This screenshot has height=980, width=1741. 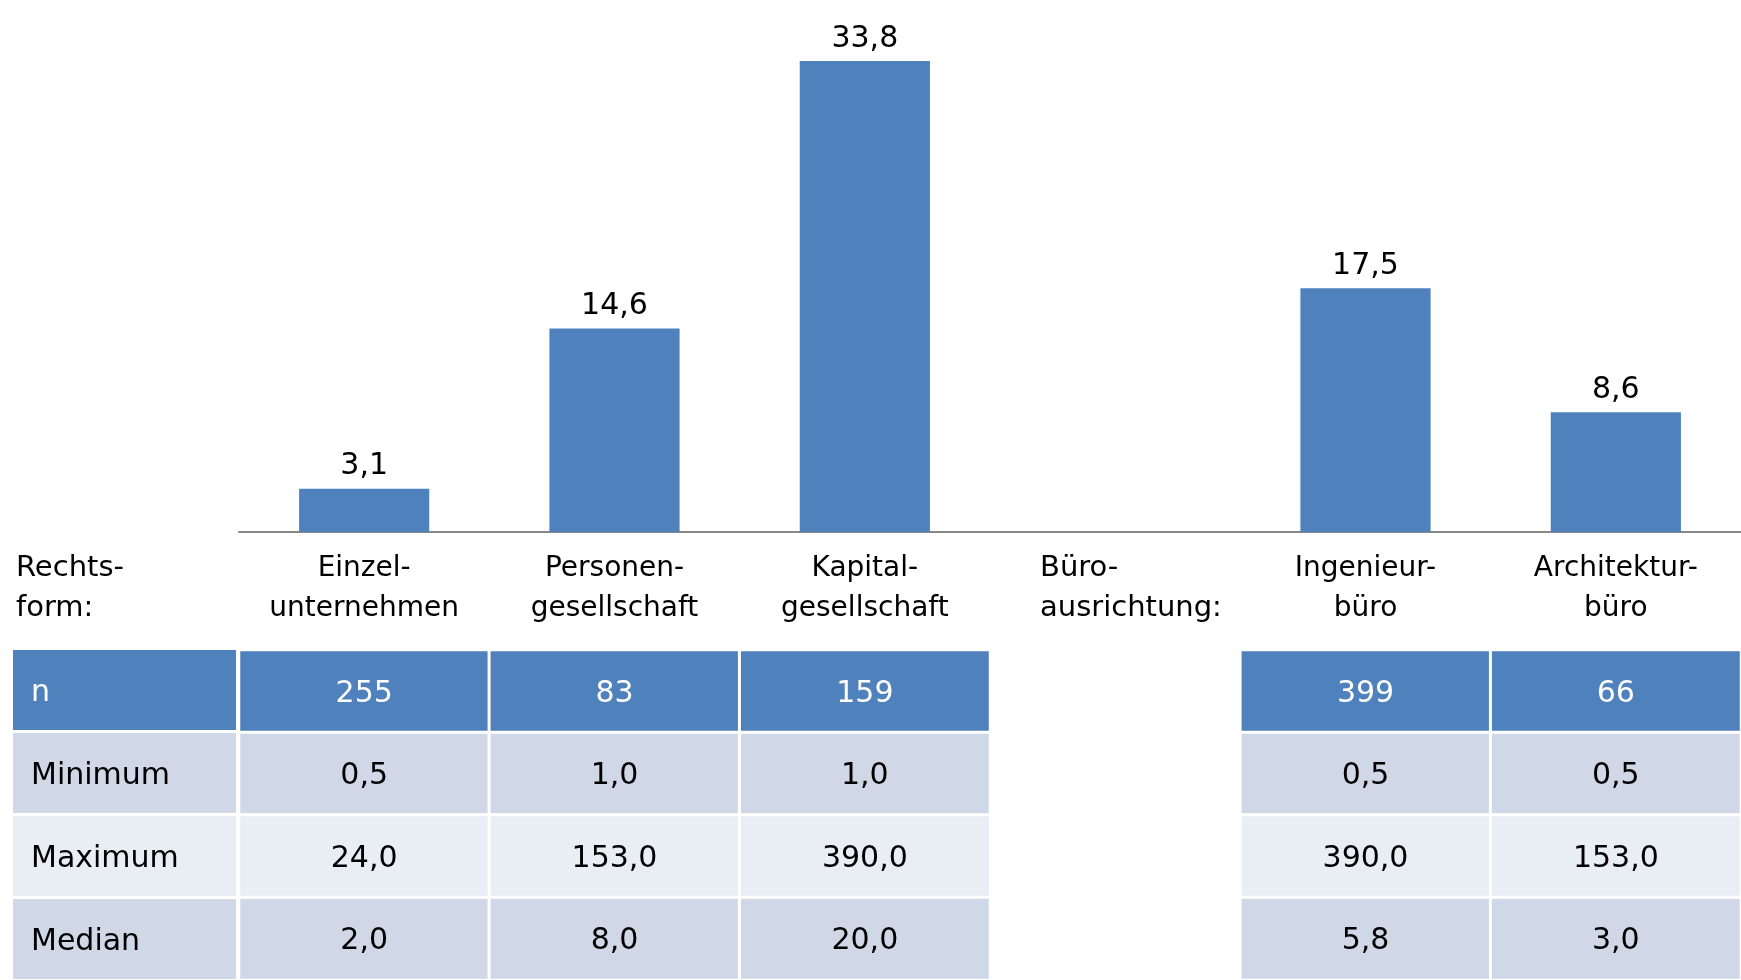 What do you see at coordinates (614, 304) in the screenshot?
I see `data-label: 14,6` at bounding box center [614, 304].